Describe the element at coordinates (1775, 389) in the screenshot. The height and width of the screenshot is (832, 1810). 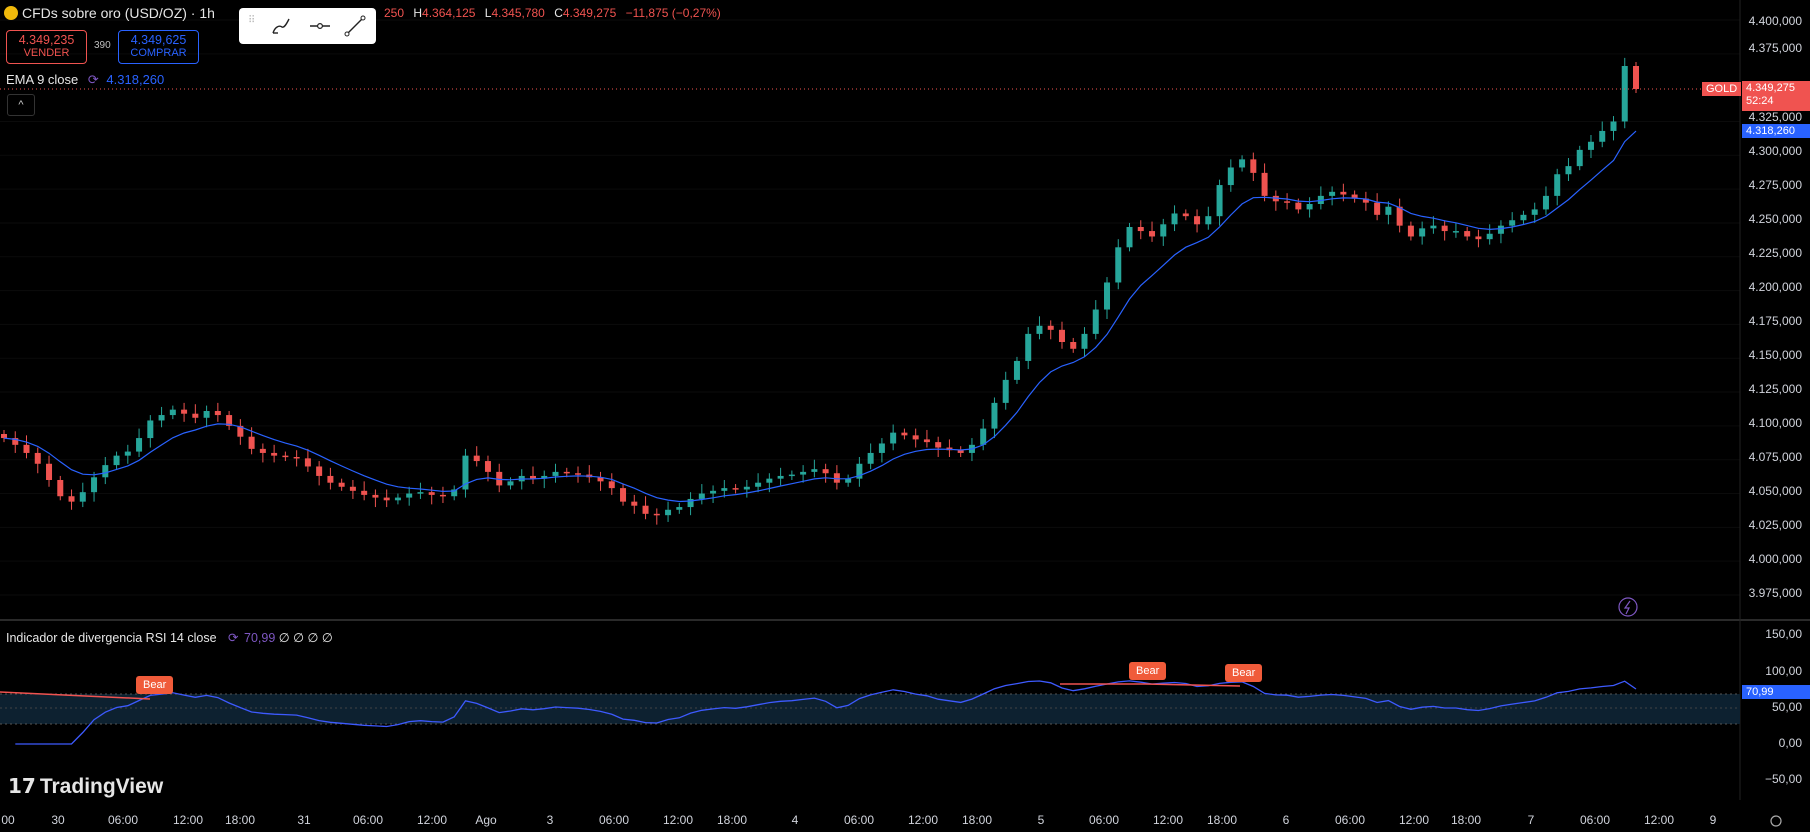
I see `price-axis-label: 4.125,000` at that location.